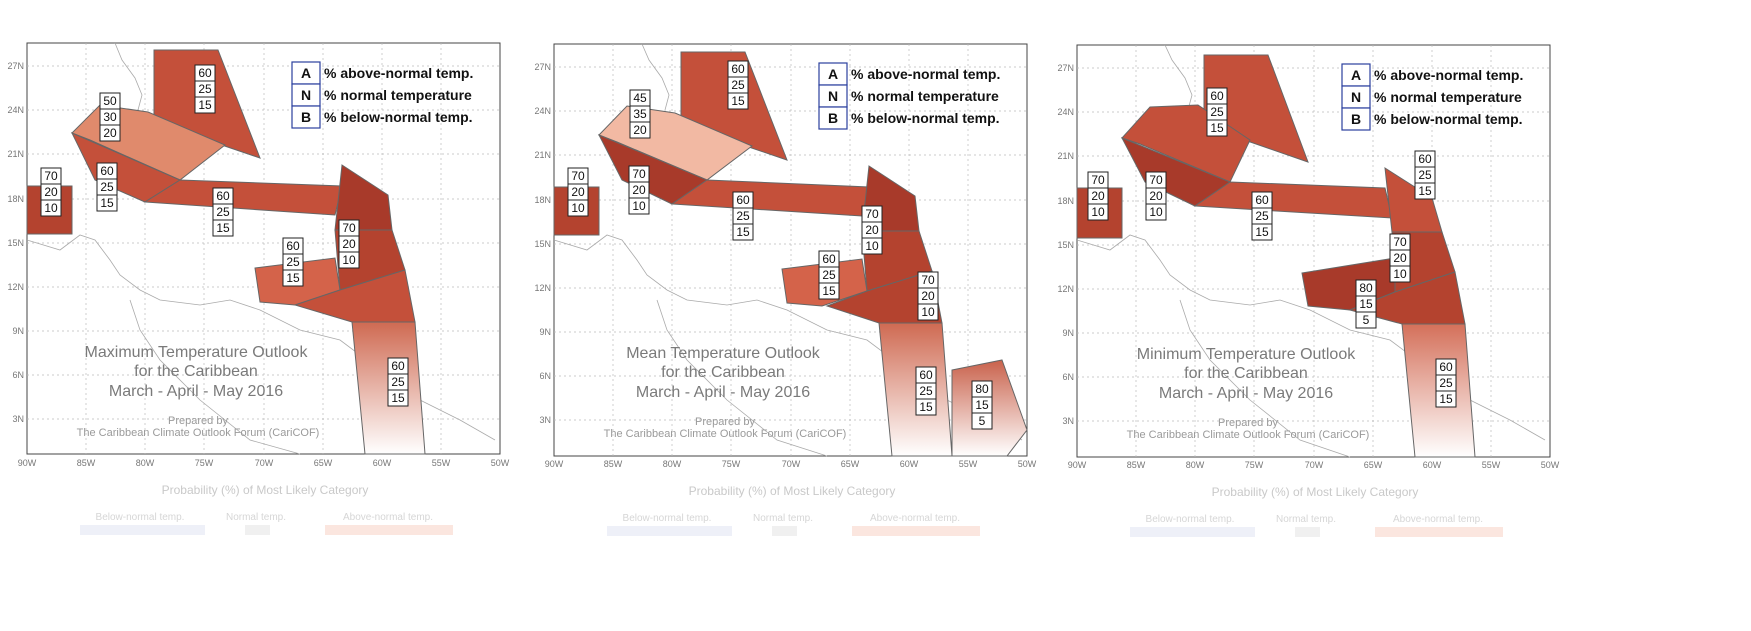 The width and height of the screenshot is (1751, 631). What do you see at coordinates (791, 464) in the screenshot?
I see `lon-tick: 70W` at bounding box center [791, 464].